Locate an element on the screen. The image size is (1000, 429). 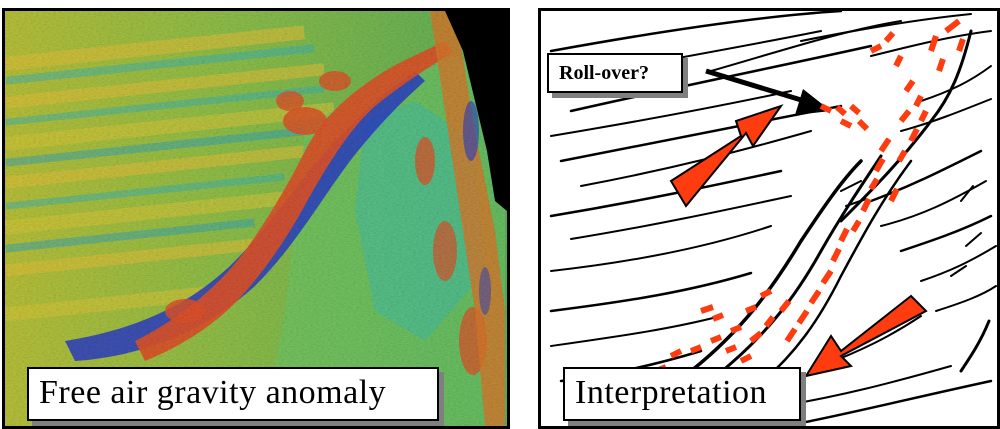
red-arrow-lower is located at coordinates (865, 336).